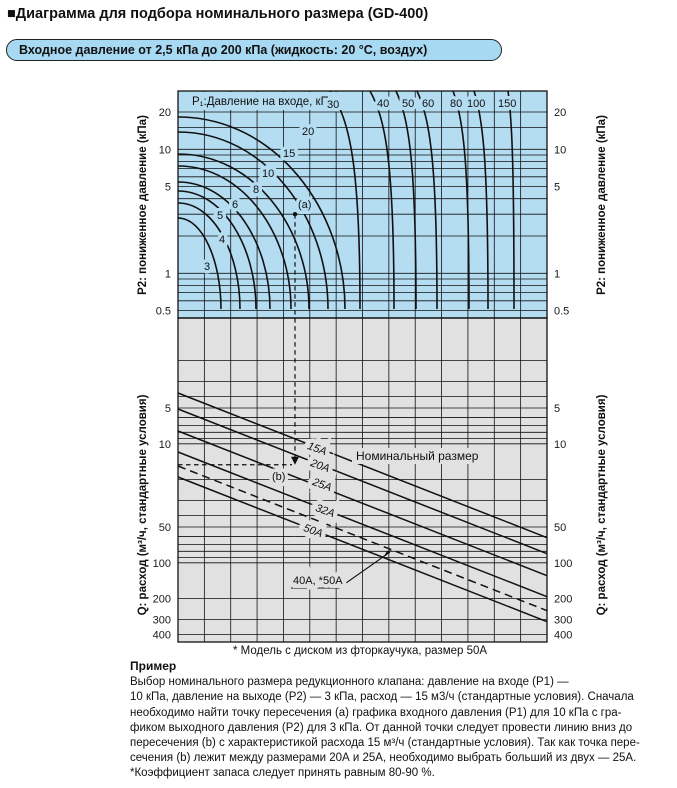  I want to click on point-b-label: (b), so click(278, 477).